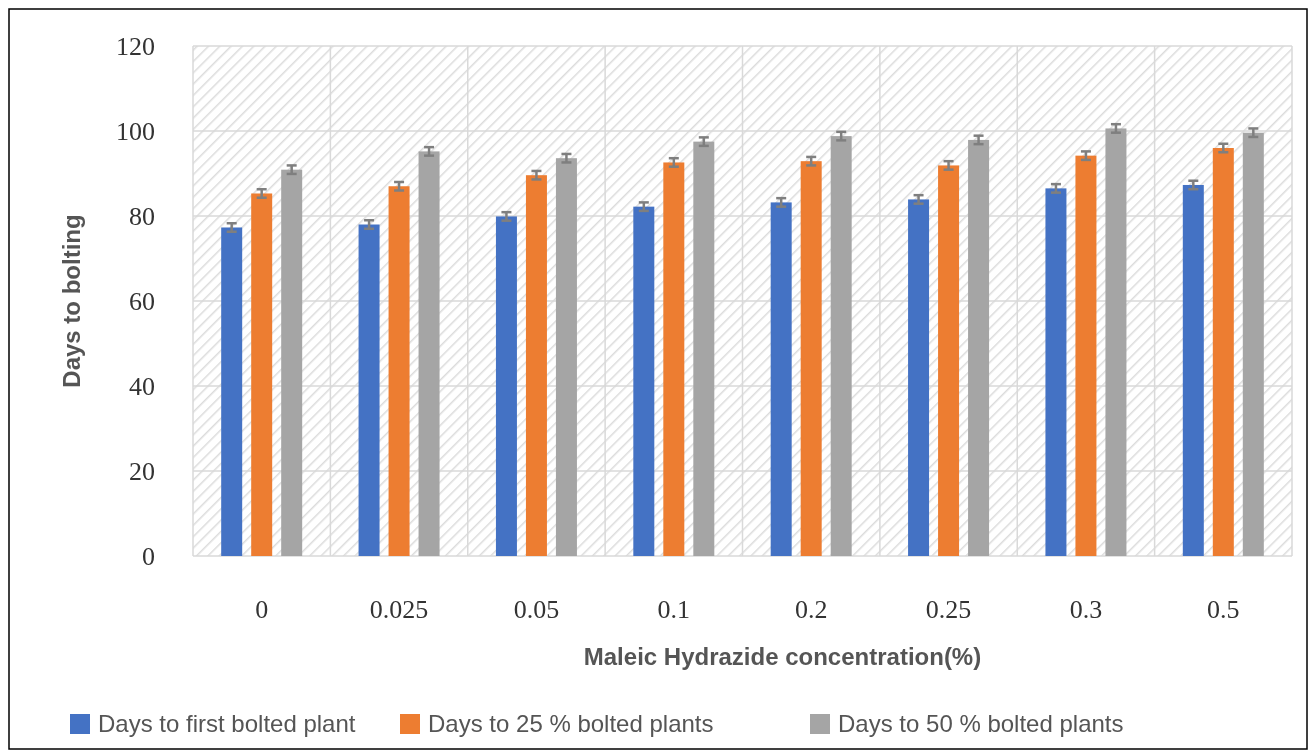 Image resolution: width=1315 pixels, height=750 pixels. Describe the element at coordinates (948, 609) in the screenshot. I see `x-tick-label: 0.25` at that location.